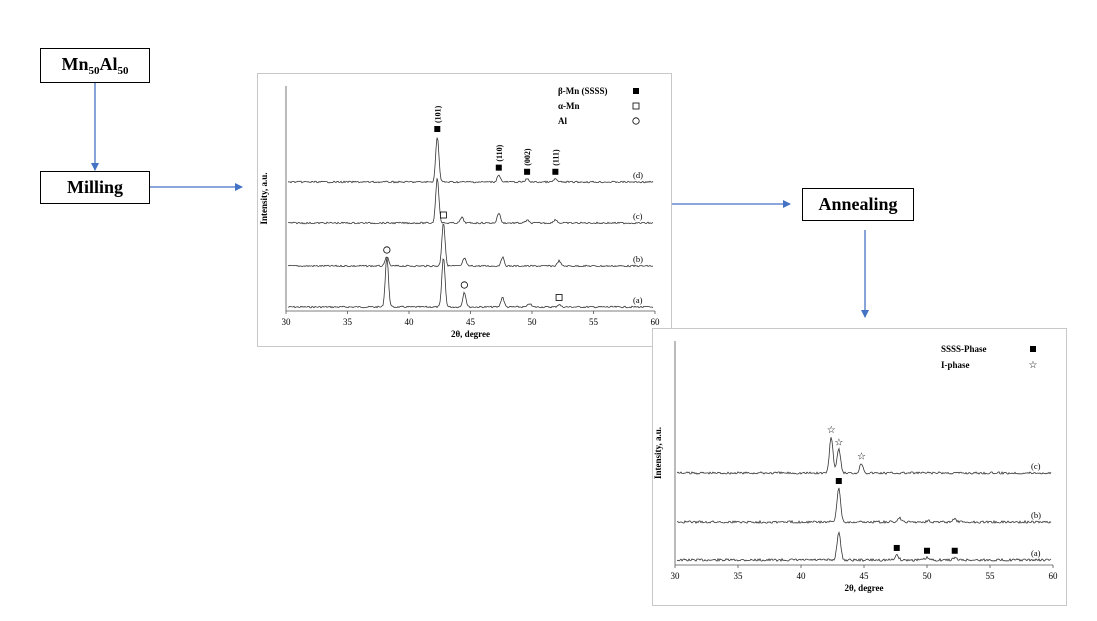 This screenshot has height=621, width=1097. I want to click on legend-label: SSSS-Phase, so click(964, 349).